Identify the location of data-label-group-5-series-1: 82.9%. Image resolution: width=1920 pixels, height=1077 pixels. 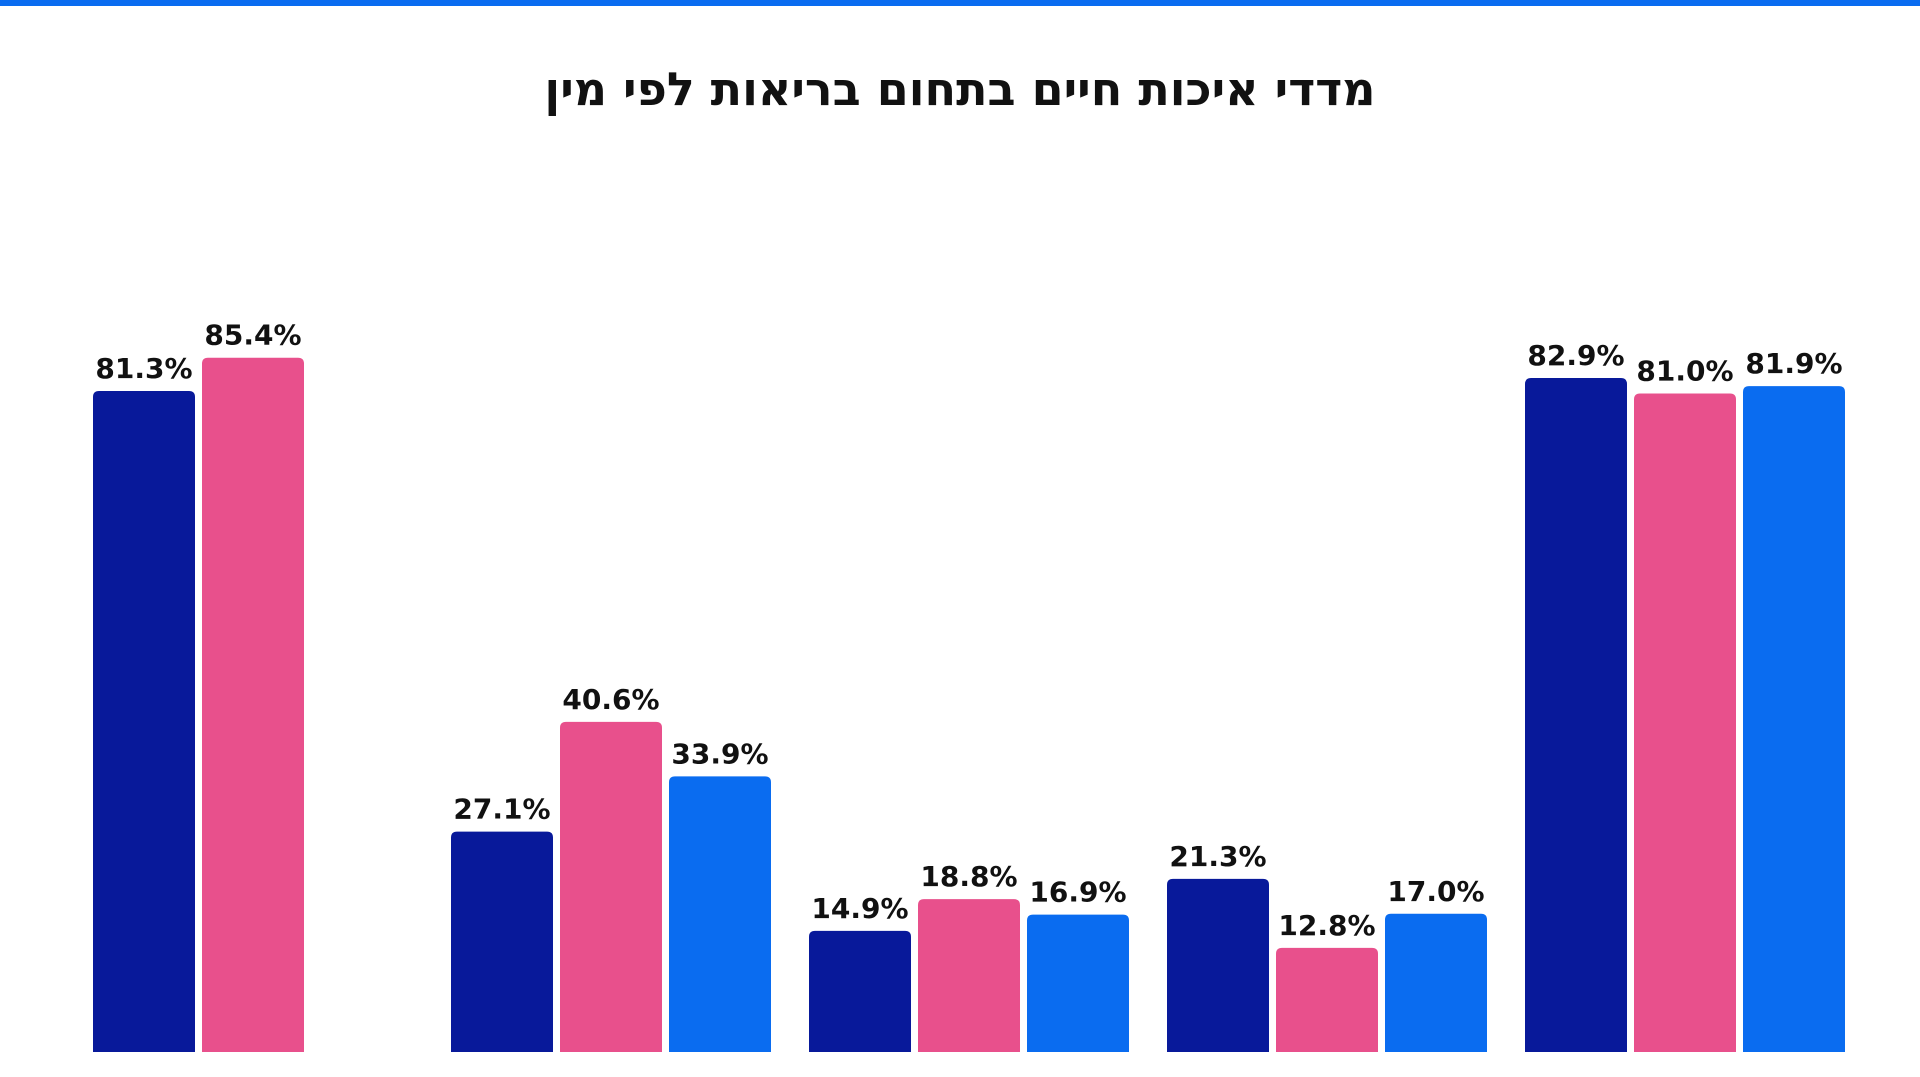
(1575, 355).